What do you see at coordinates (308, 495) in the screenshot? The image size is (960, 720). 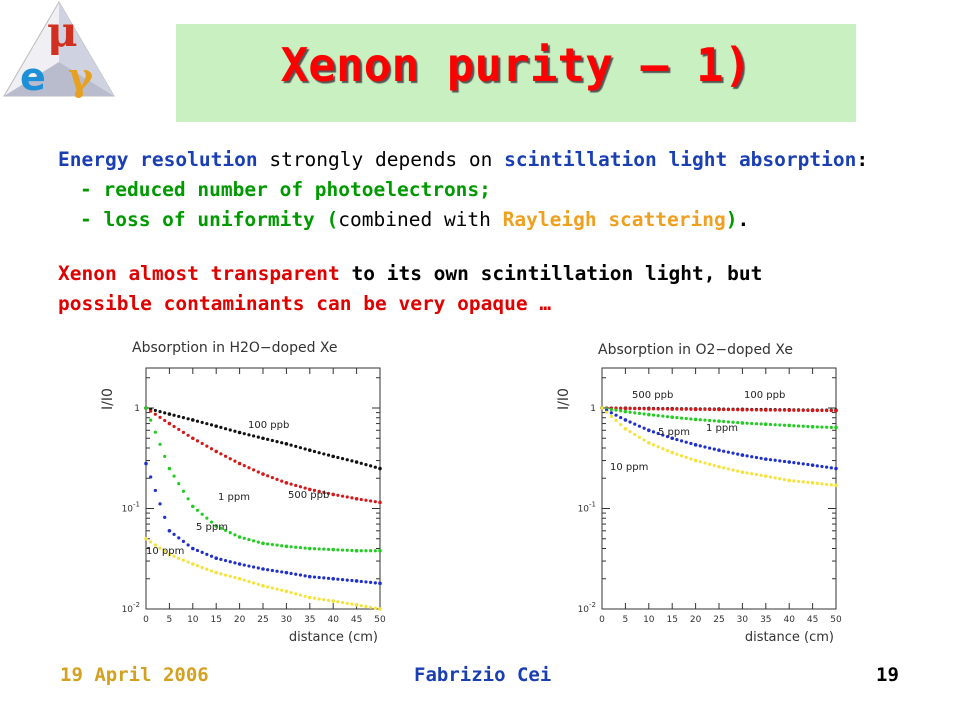 I see `series-label: 500 ppb` at bounding box center [308, 495].